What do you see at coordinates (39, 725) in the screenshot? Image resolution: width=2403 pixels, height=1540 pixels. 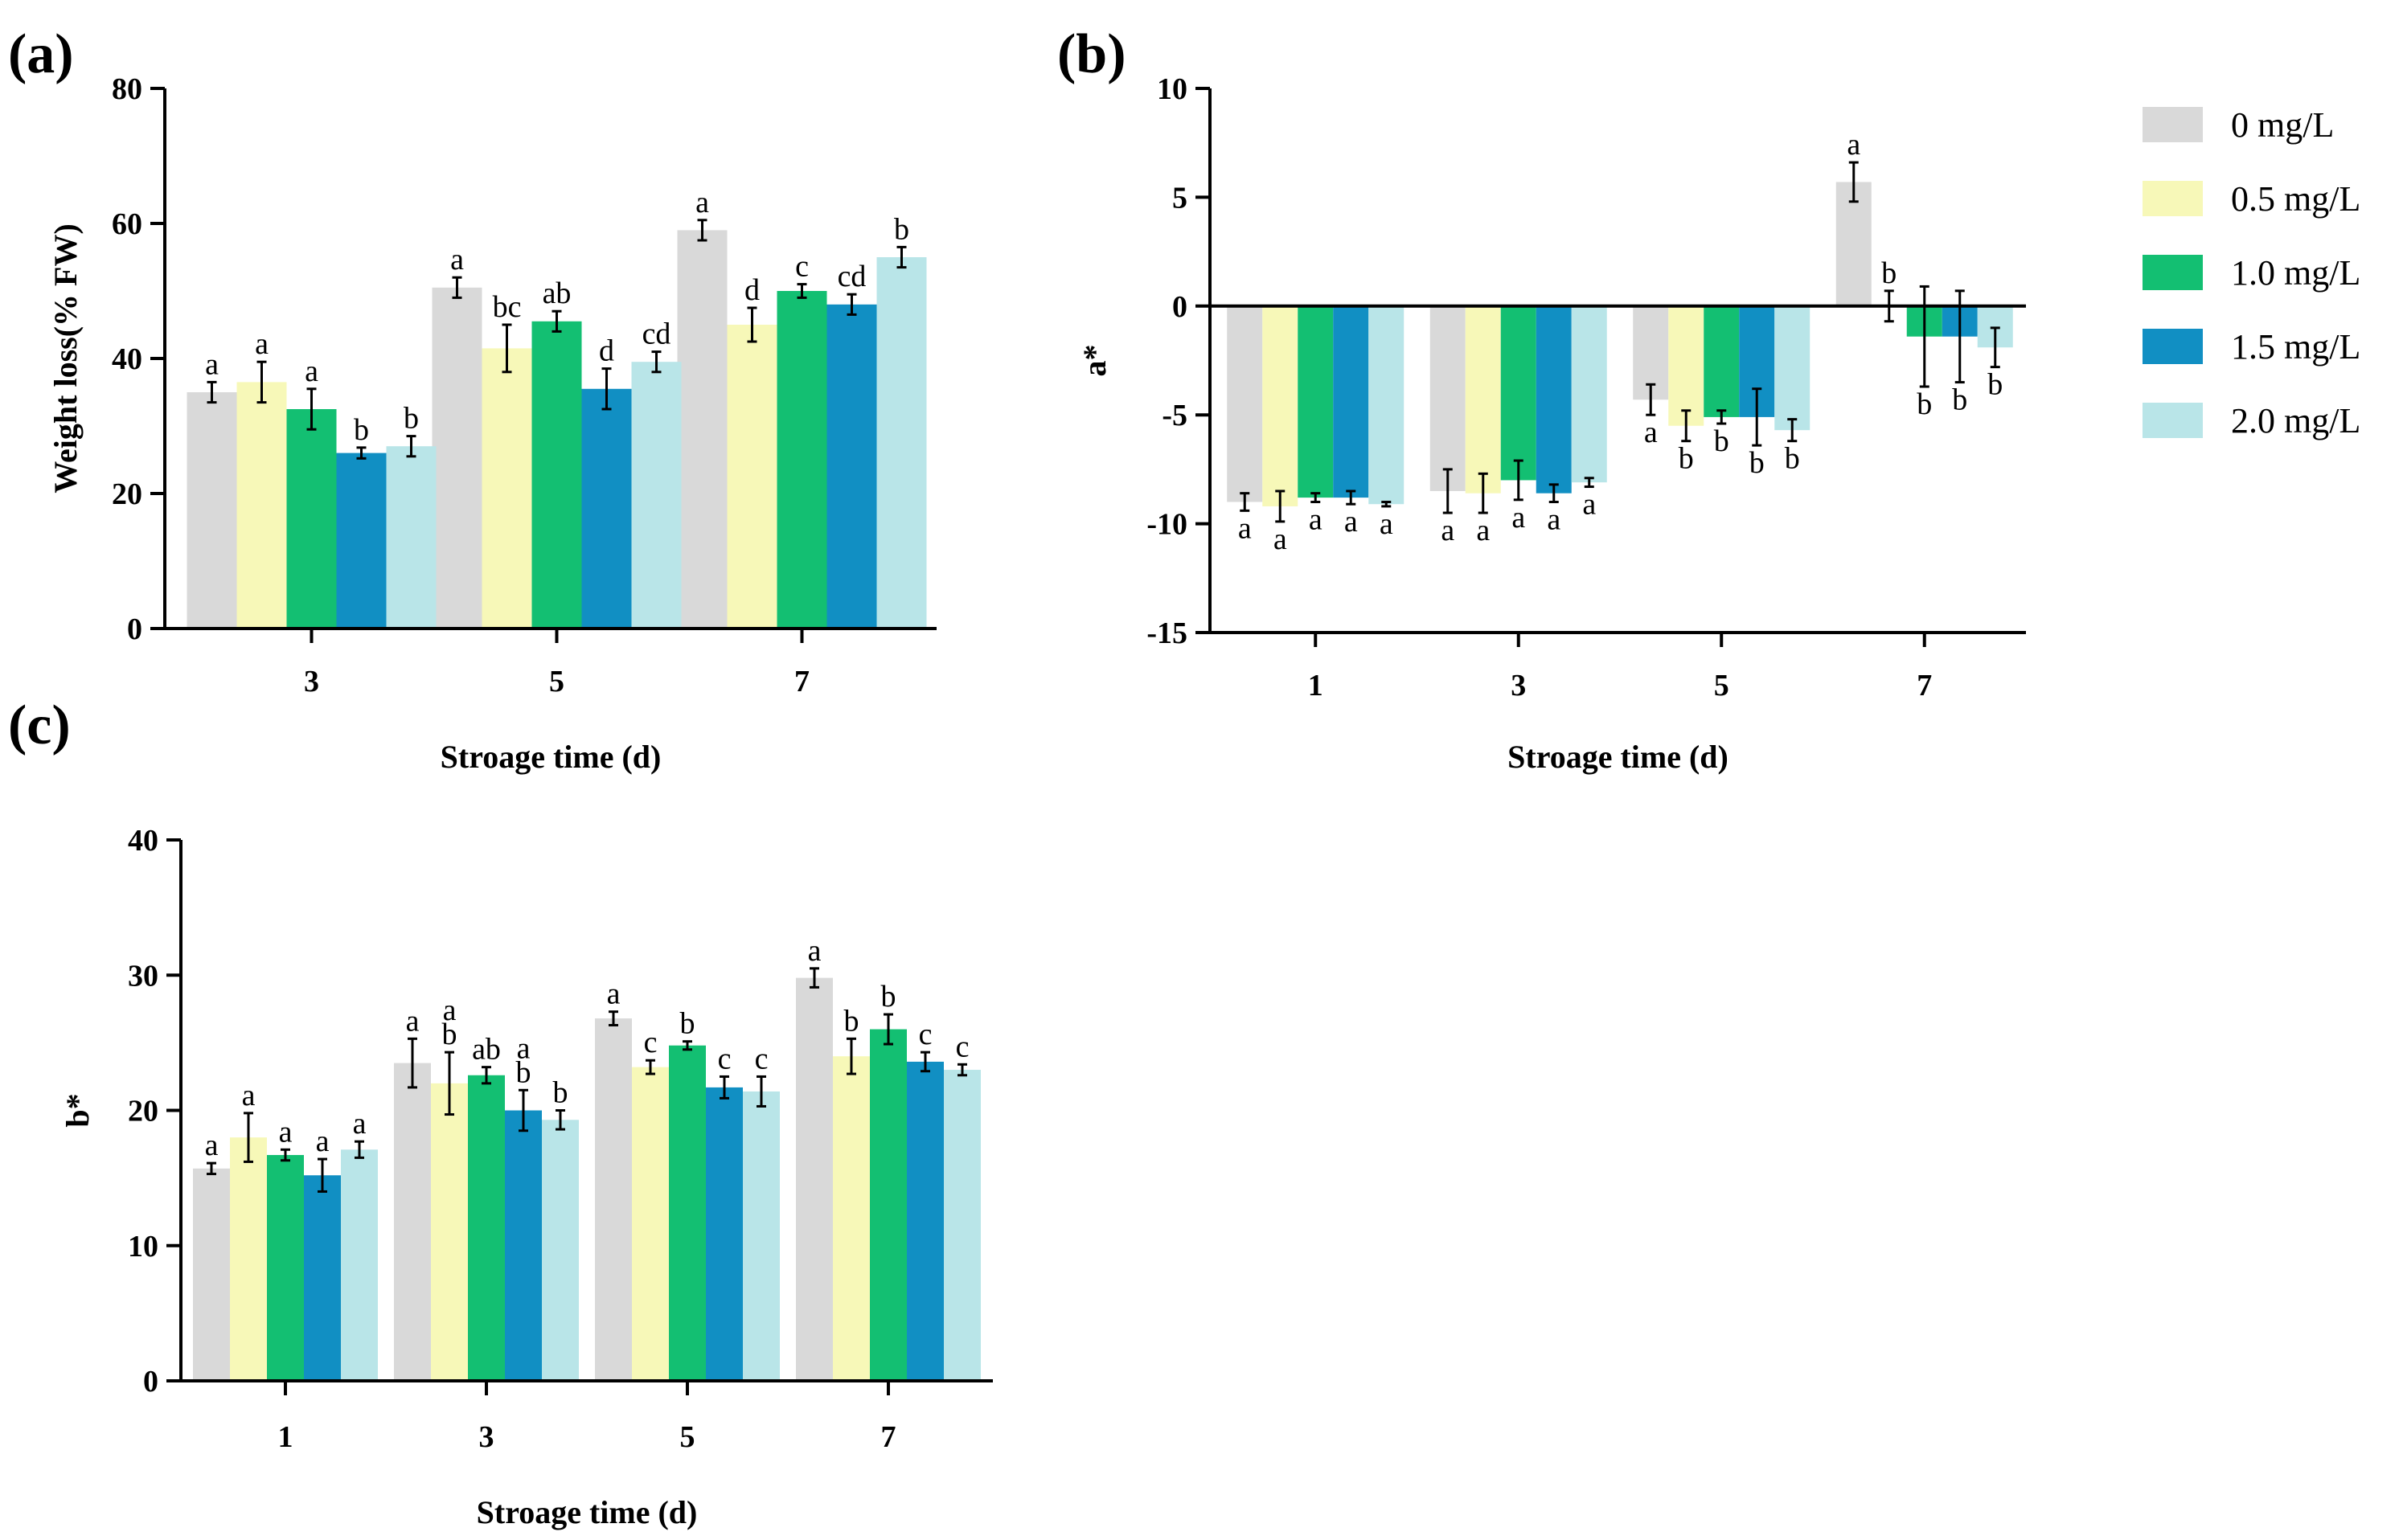 I see `panel-label: (c)` at bounding box center [39, 725].